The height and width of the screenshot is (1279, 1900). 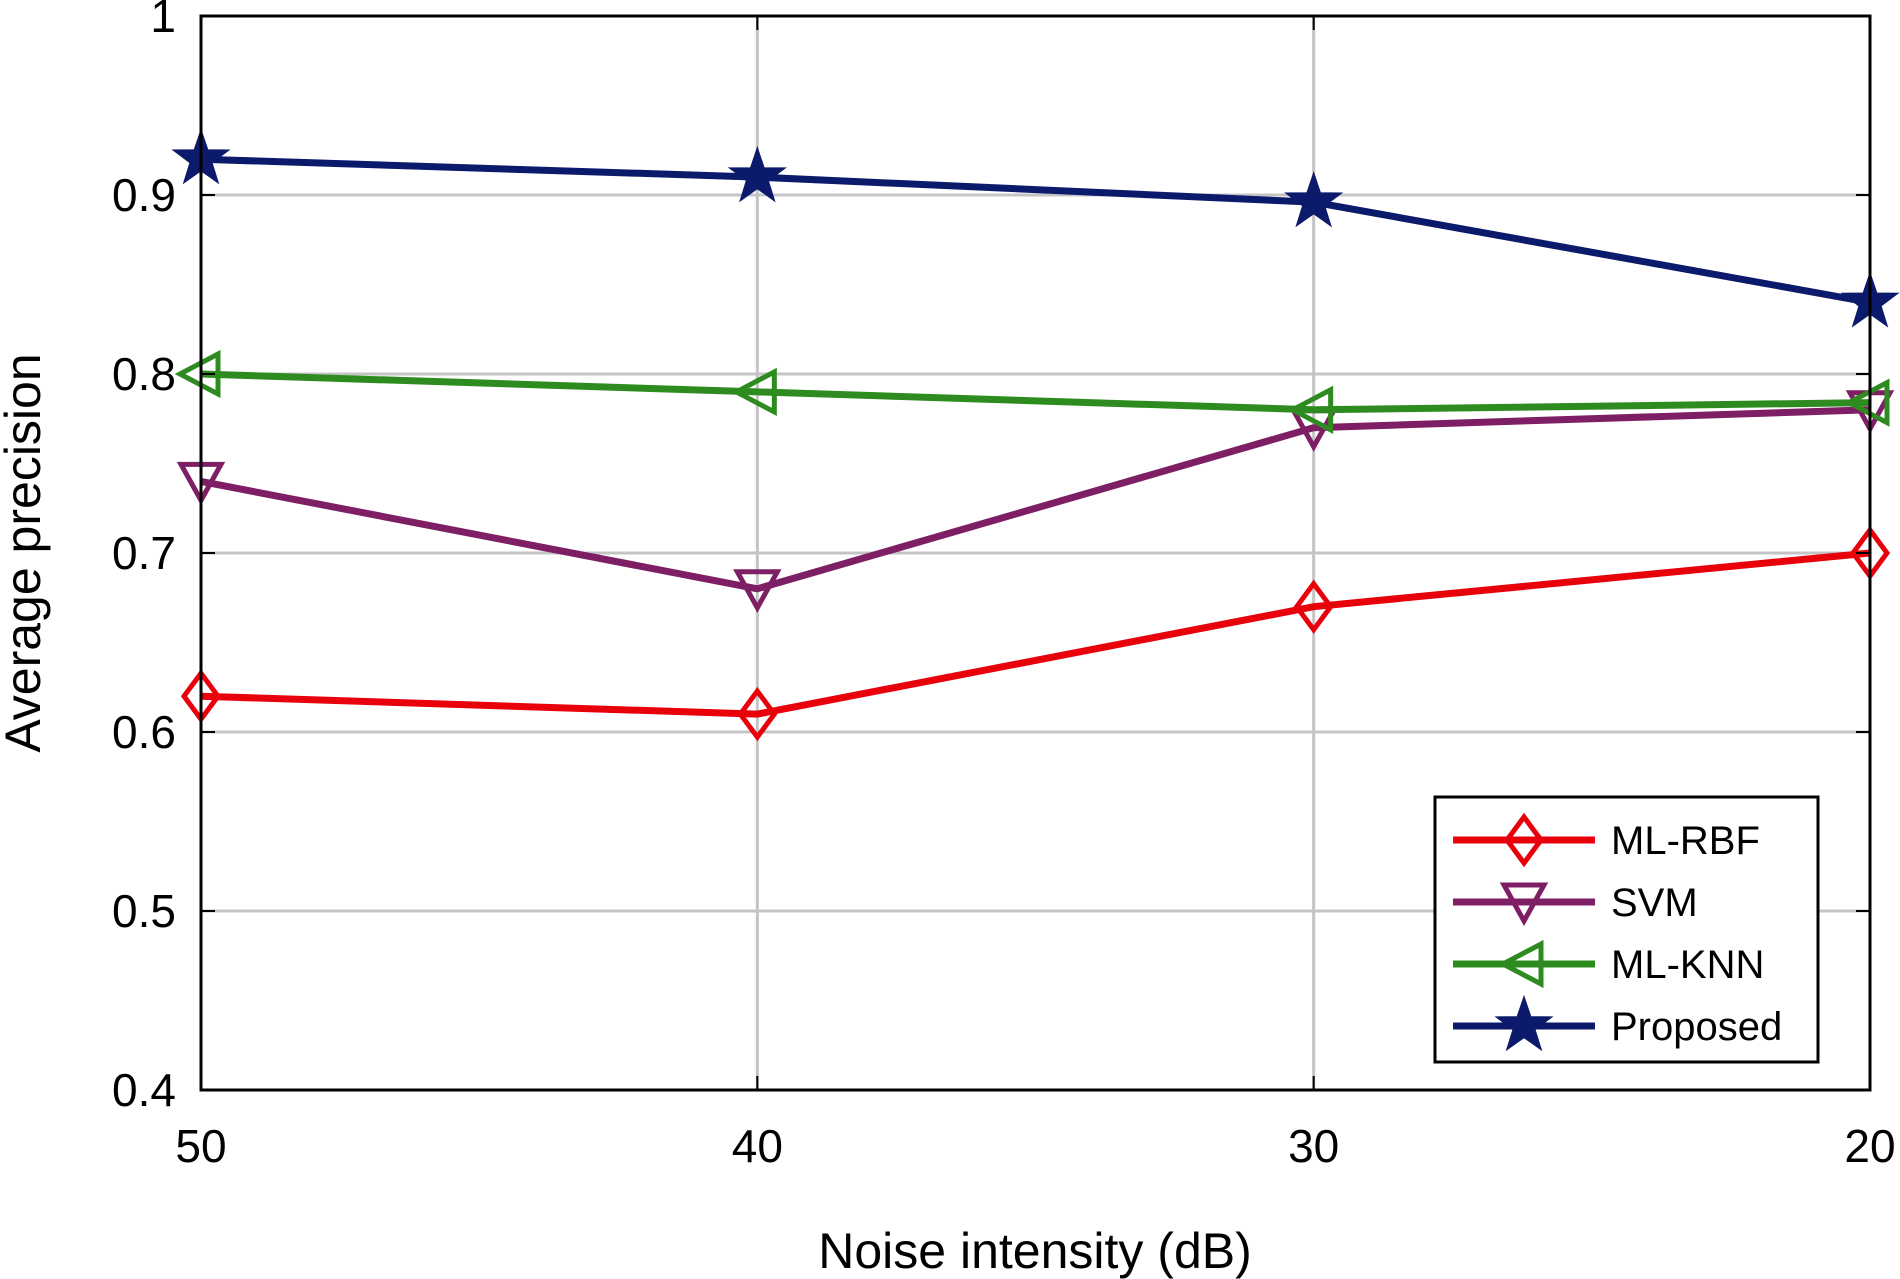 What do you see at coordinates (144, 732) in the screenshot?
I see `y-tick-label: 0.6` at bounding box center [144, 732].